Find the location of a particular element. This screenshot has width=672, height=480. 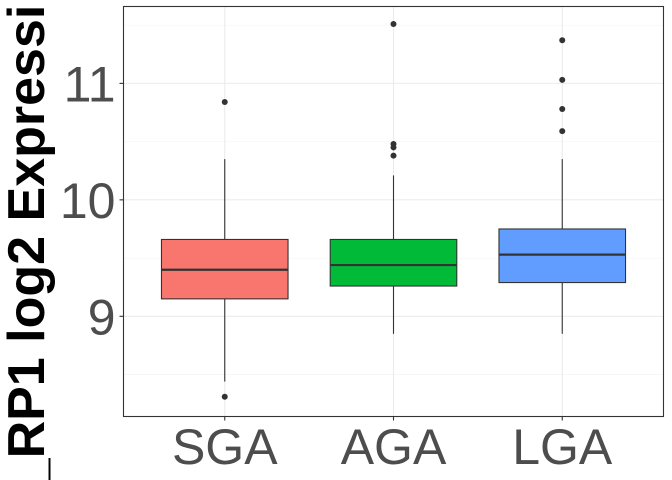

box-aga is located at coordinates (393, 262).